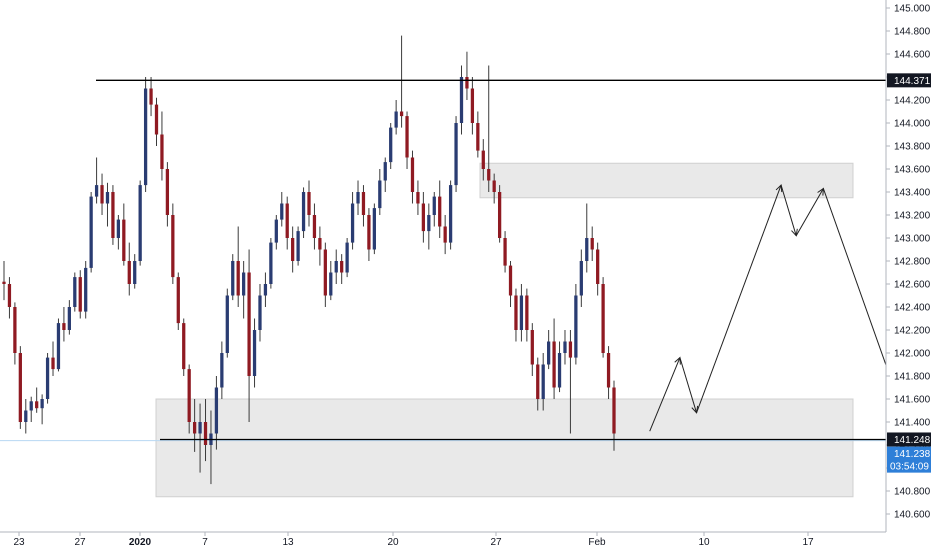  What do you see at coordinates (443, 539) in the screenshot?
I see `time-axis: 23 27 2020 7 13 20 27 Feb 10 17` at bounding box center [443, 539].